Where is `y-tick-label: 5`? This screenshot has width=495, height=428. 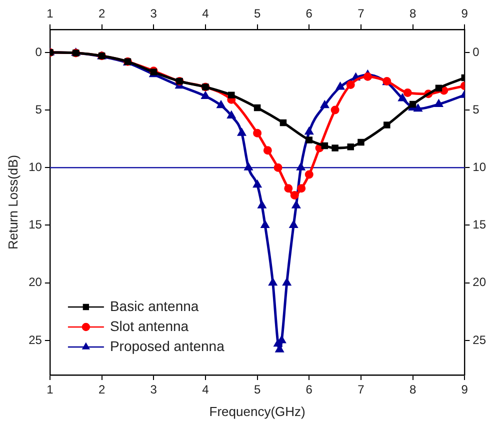 y-tick-label: 5 is located at coordinates (38, 109).